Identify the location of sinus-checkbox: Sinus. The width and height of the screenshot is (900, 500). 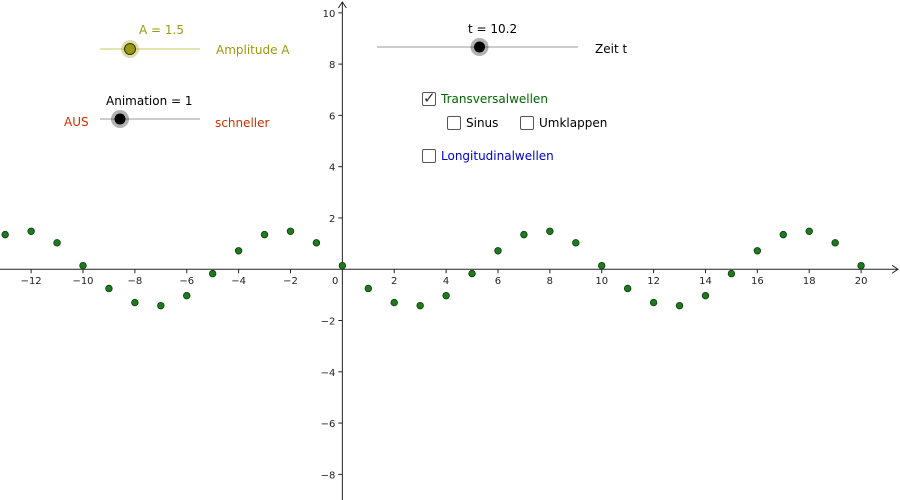
(472, 123).